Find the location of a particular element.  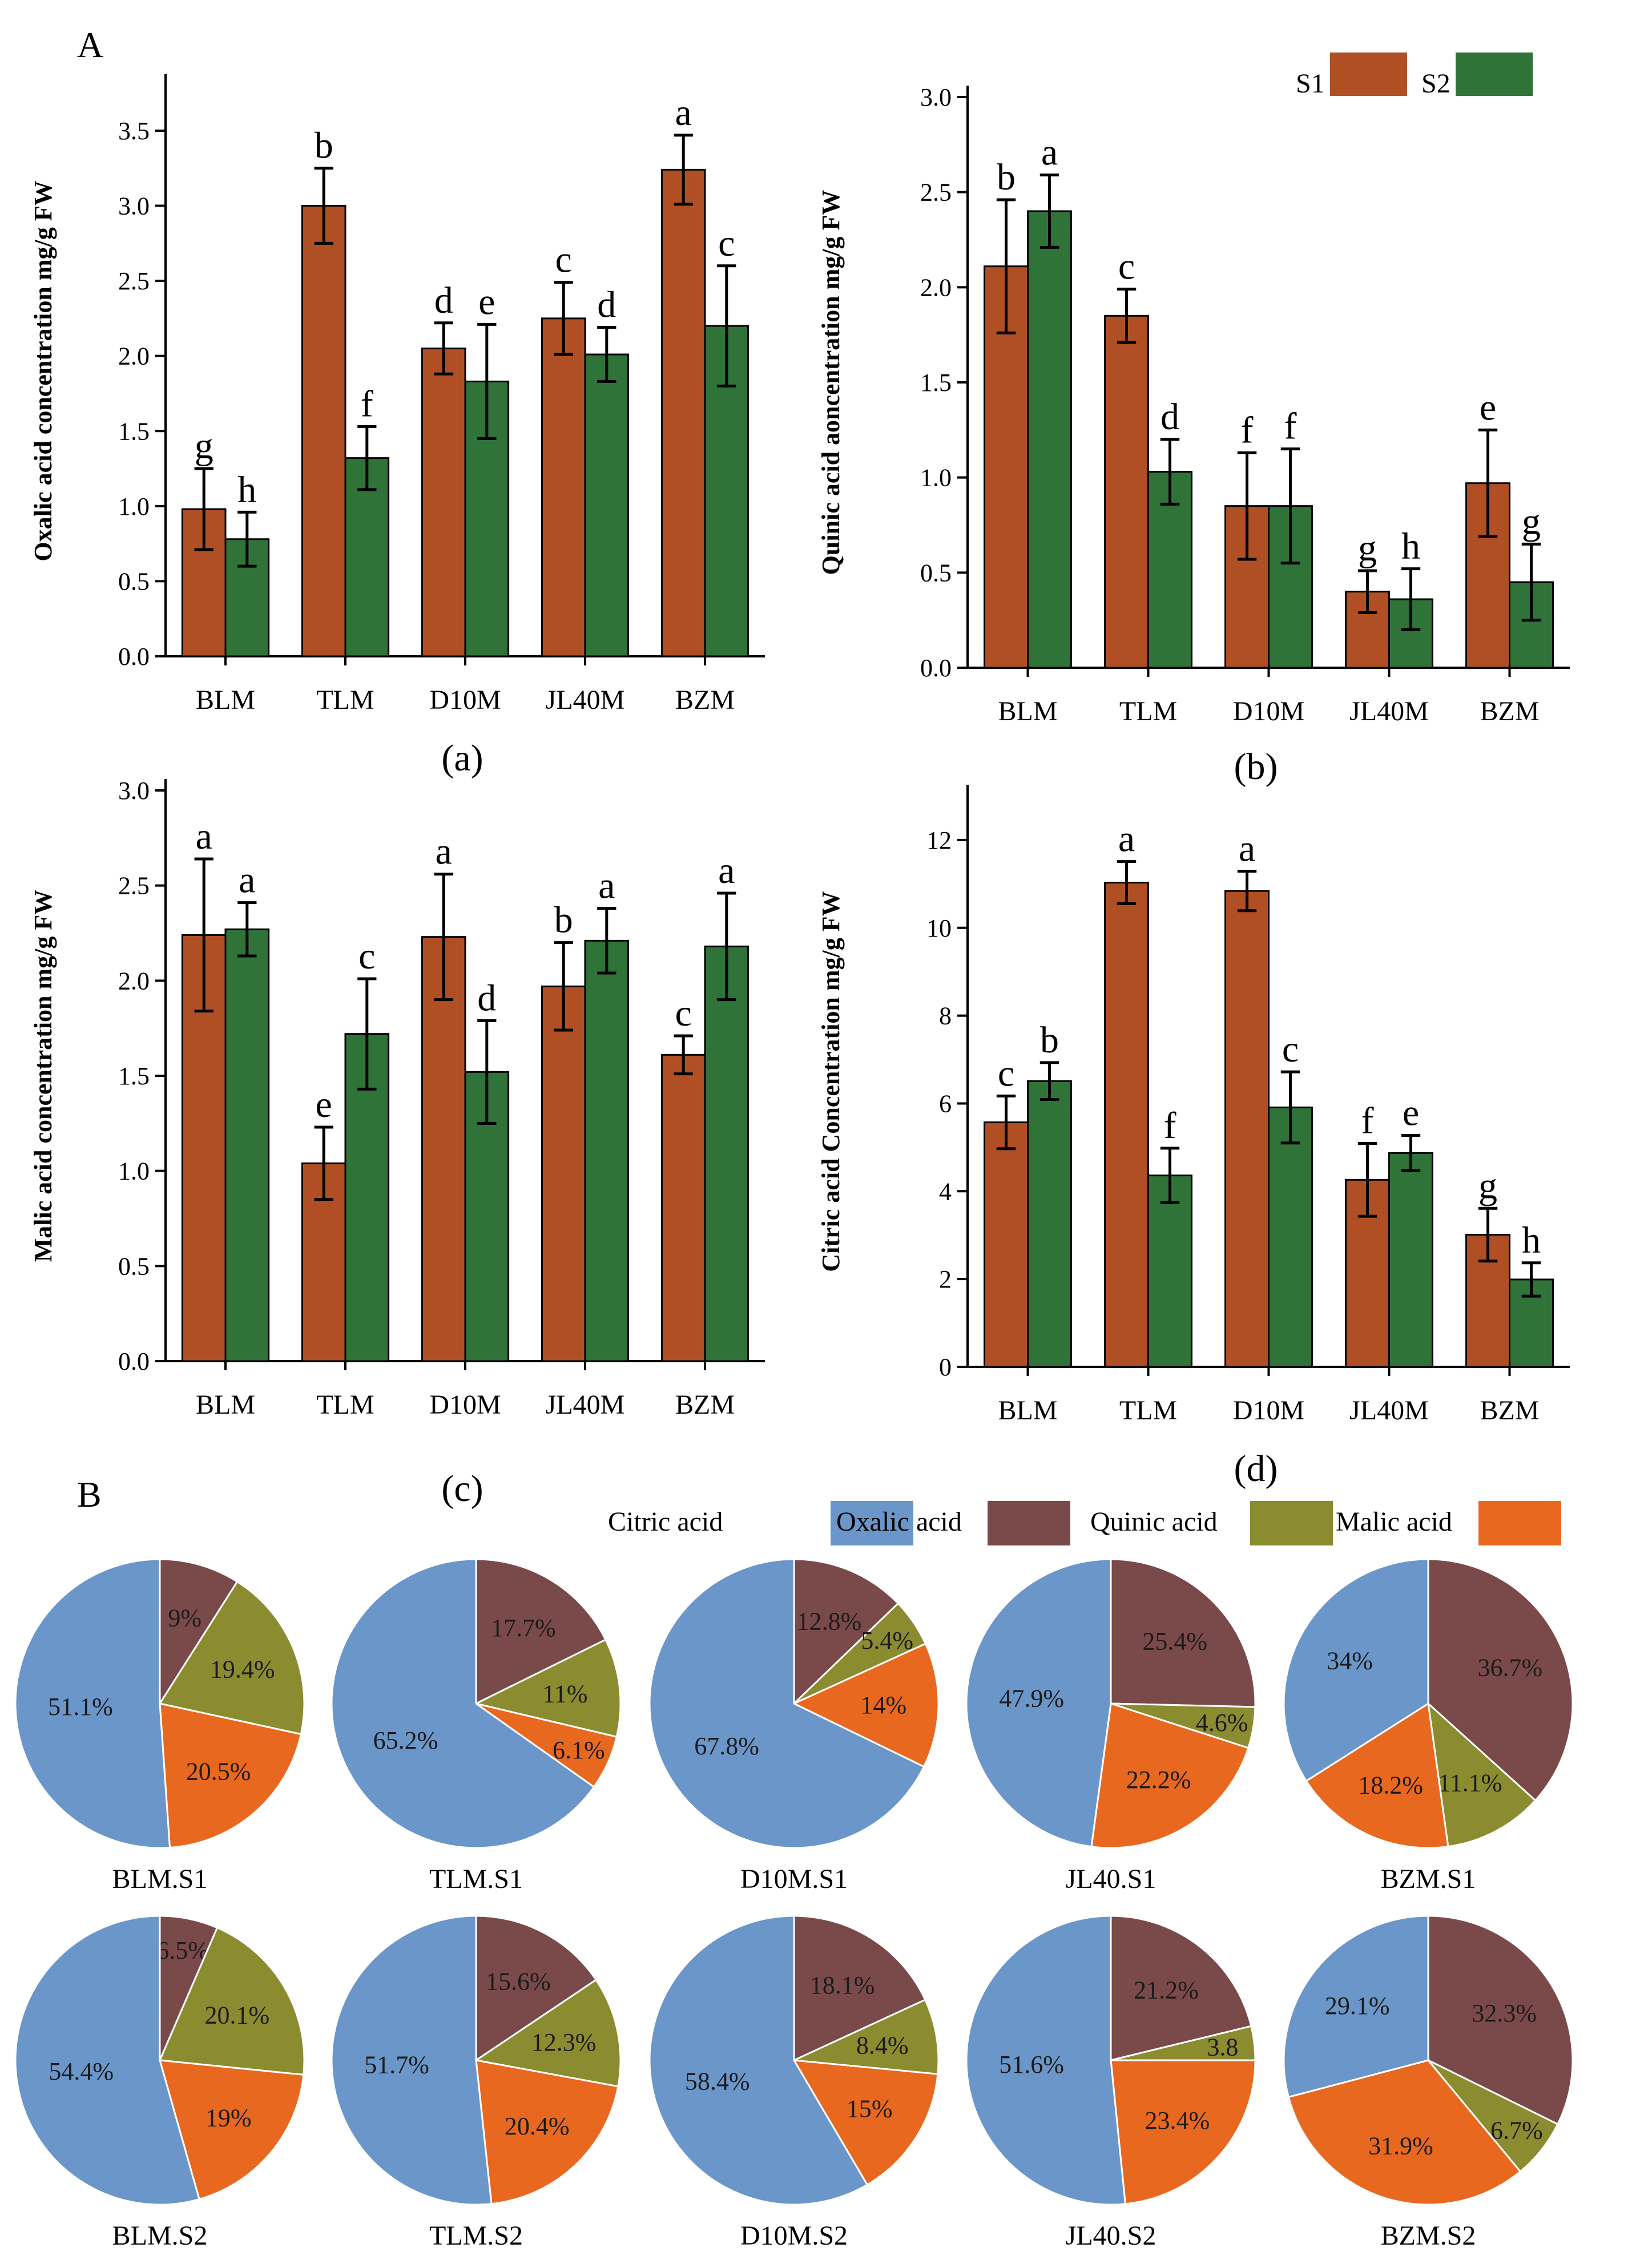

pie-percent-label: 8.4% is located at coordinates (882, 2046).